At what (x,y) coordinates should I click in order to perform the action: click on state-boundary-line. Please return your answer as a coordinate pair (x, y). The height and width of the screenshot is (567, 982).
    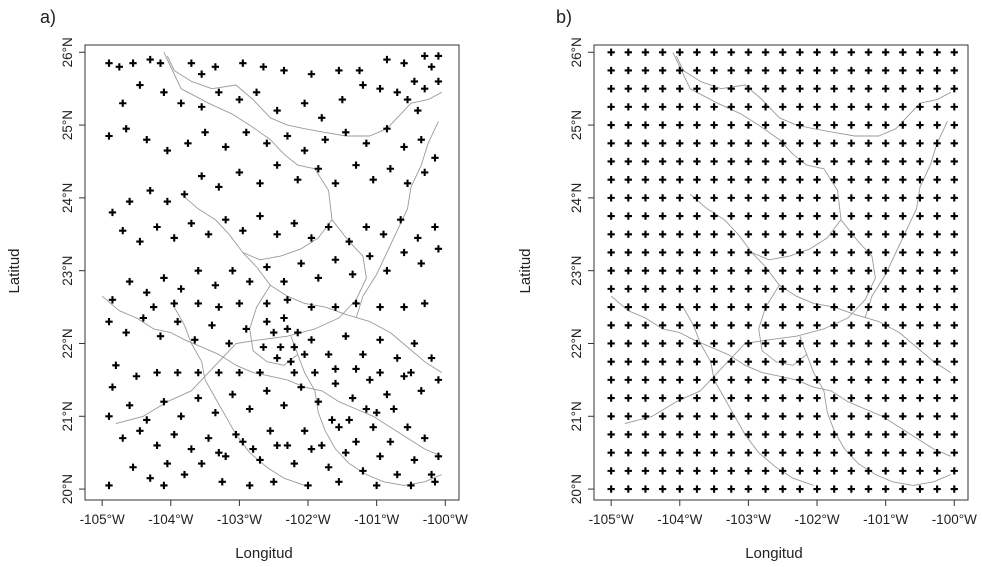
    Looking at the image, I should click on (820, 283).